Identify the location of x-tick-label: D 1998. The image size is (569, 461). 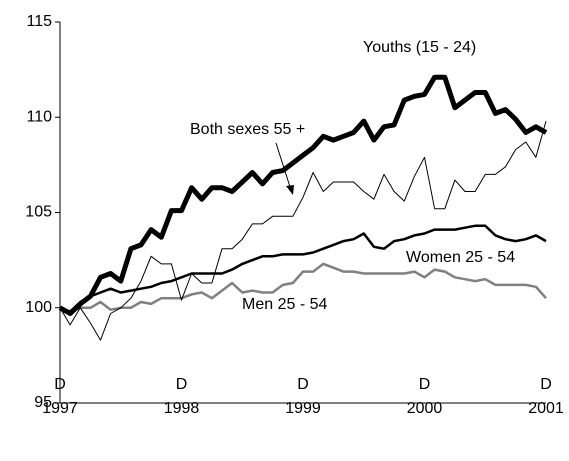
(181, 396).